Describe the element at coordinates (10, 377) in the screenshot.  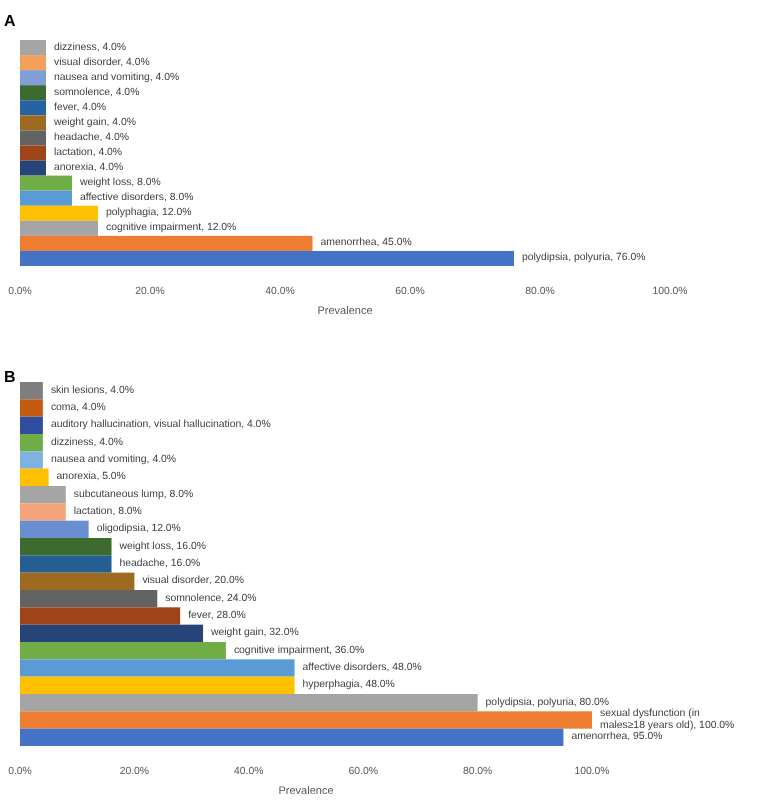
I see `chart-title: B` at that location.